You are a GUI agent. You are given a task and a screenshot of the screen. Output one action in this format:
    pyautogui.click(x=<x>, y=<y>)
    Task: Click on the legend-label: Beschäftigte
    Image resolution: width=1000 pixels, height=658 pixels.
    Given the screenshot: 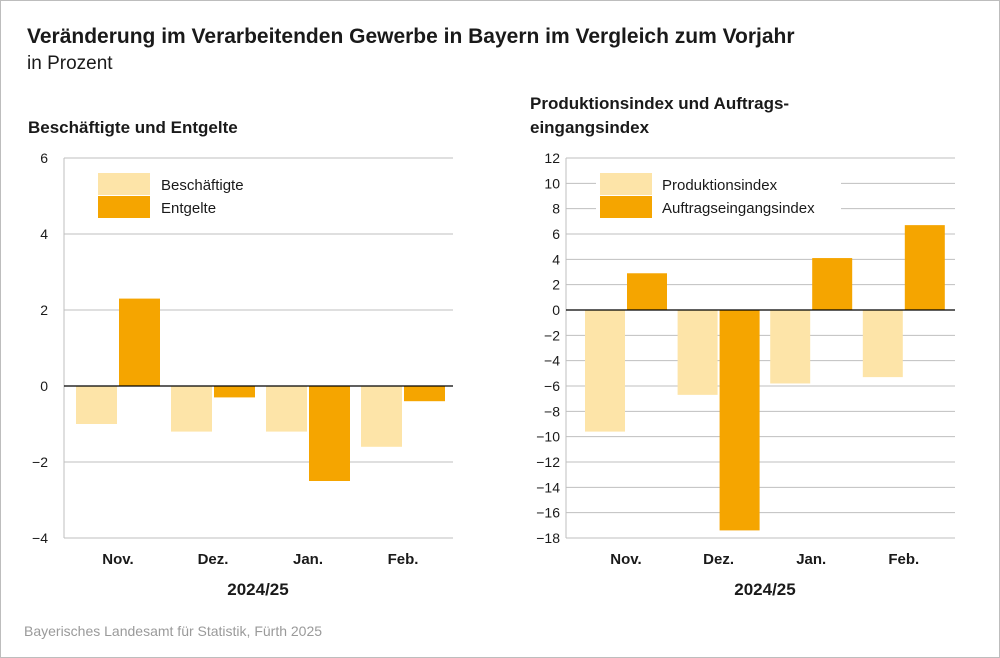 What is the action you would take?
    pyautogui.click(x=202, y=185)
    